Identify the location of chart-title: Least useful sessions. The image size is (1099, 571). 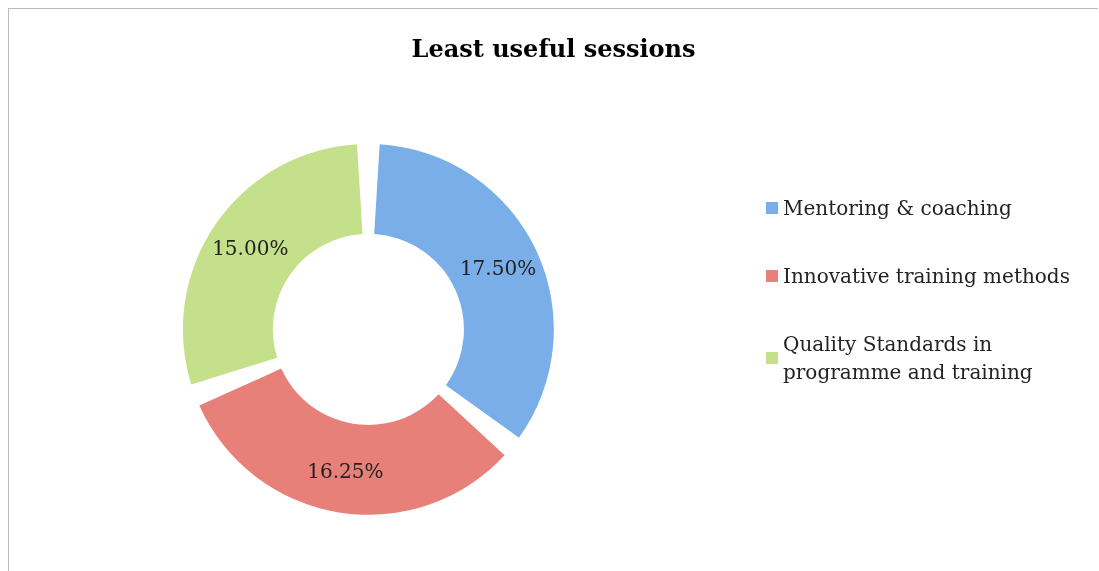
(553, 48).